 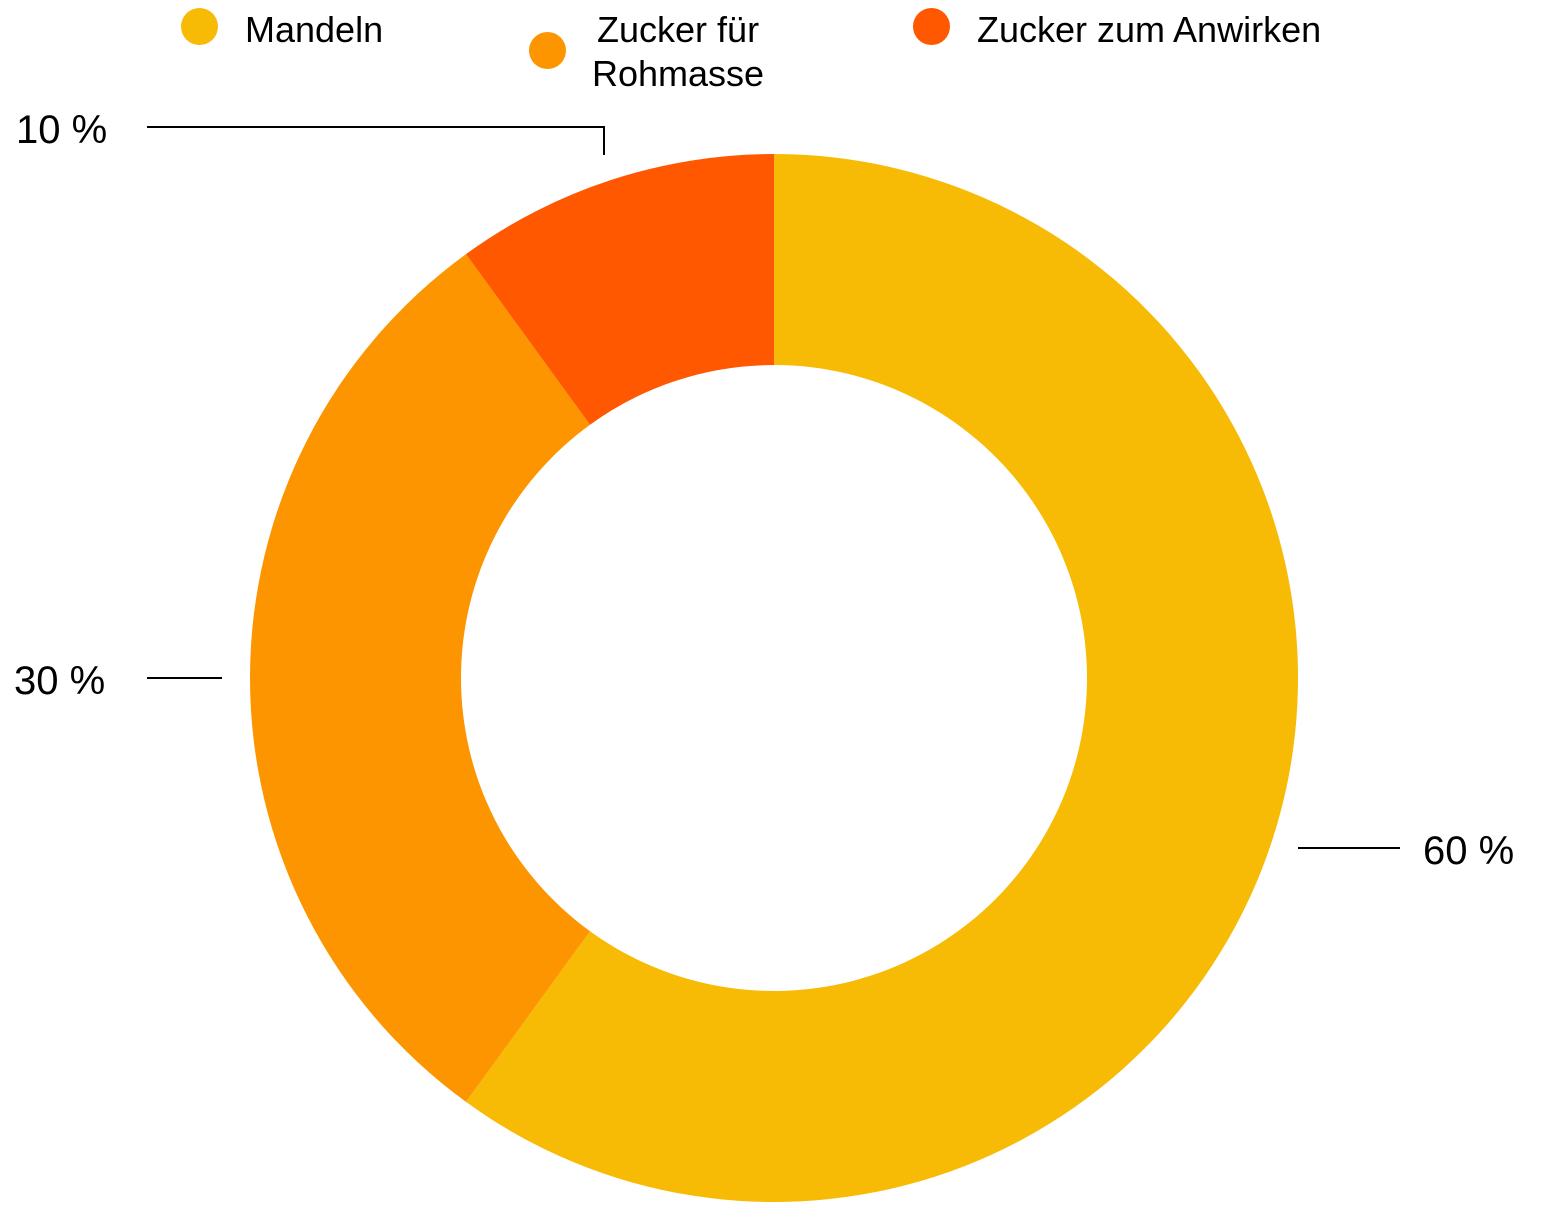 I want to click on slice-zucker-anwirken, so click(x=620, y=289).